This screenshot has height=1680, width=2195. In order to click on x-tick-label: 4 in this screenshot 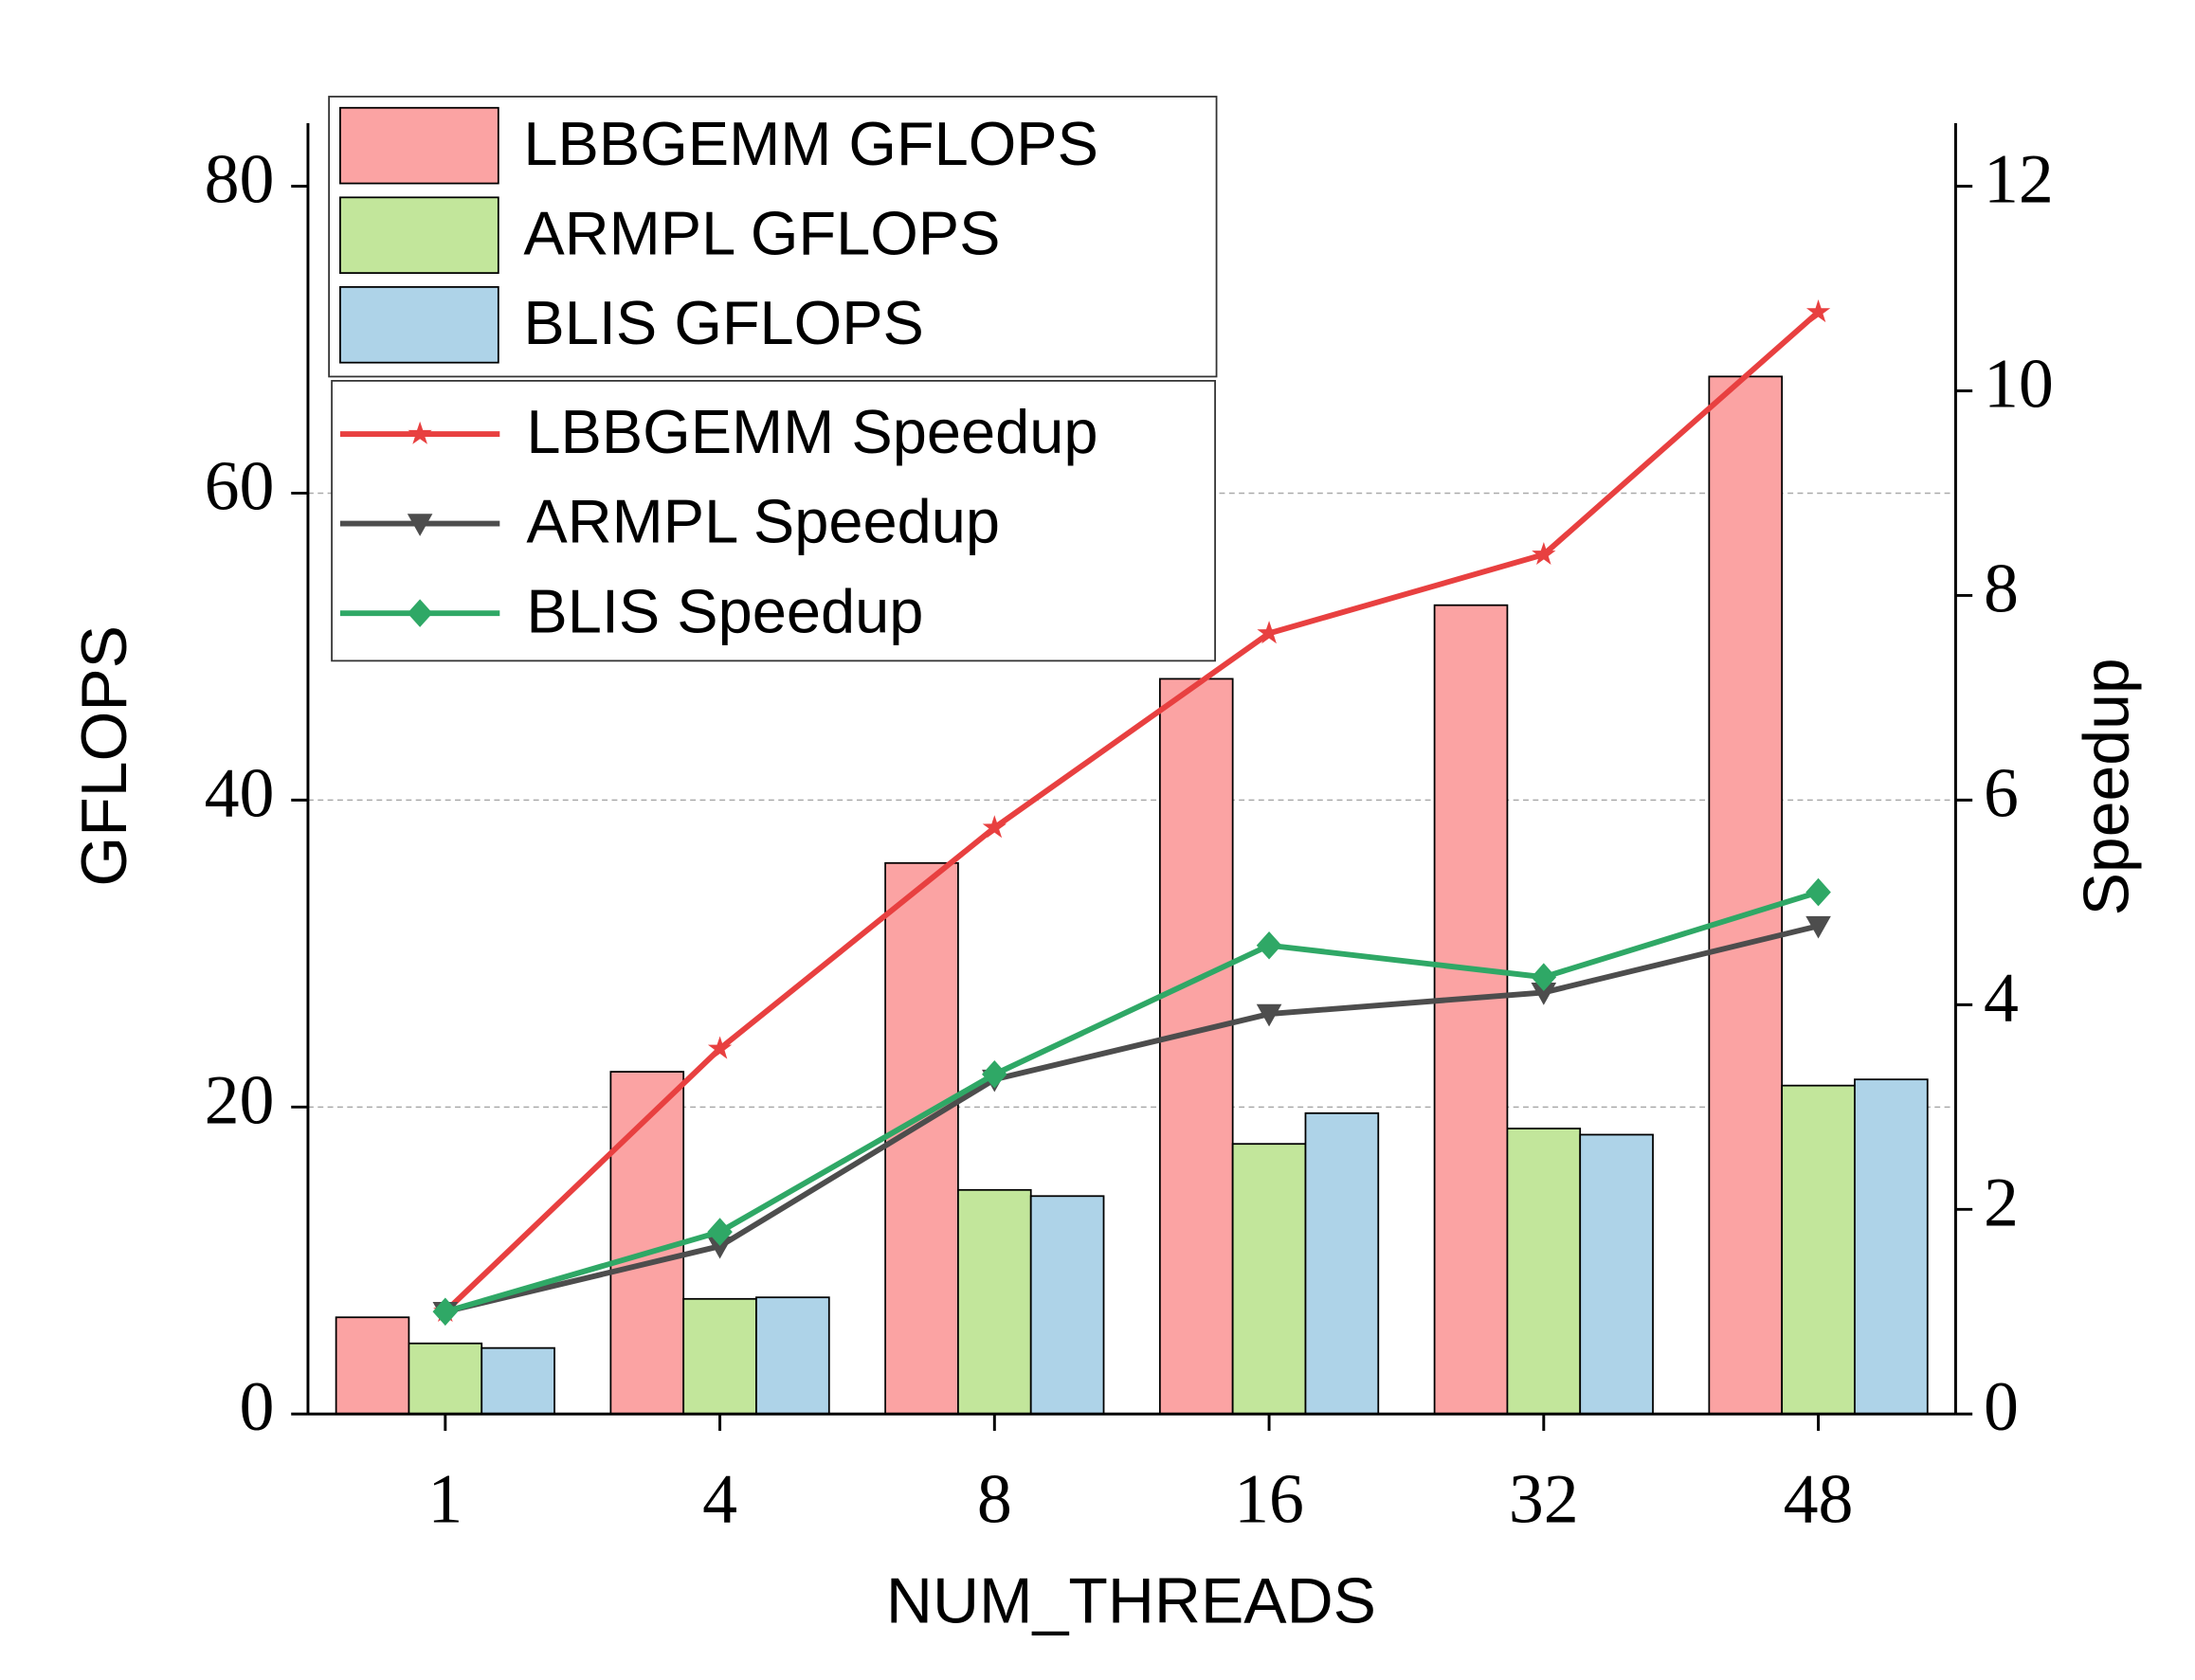, I will do `click(719, 1499)`.